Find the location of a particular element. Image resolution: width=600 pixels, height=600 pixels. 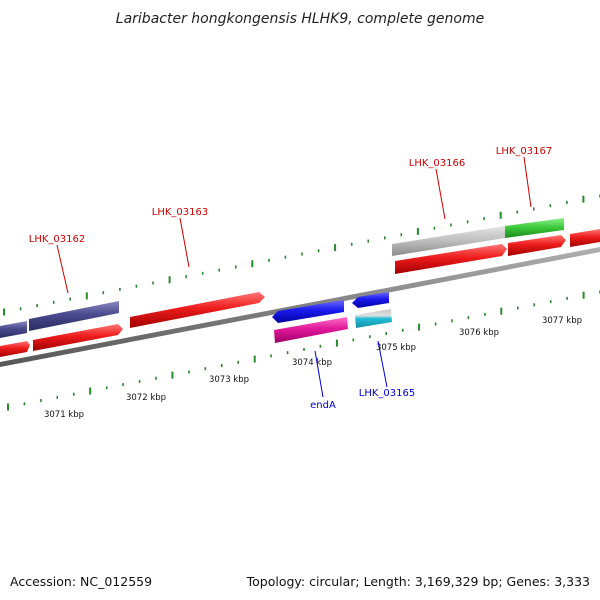

gene-label: LHK_03163 is located at coordinates (180, 212).